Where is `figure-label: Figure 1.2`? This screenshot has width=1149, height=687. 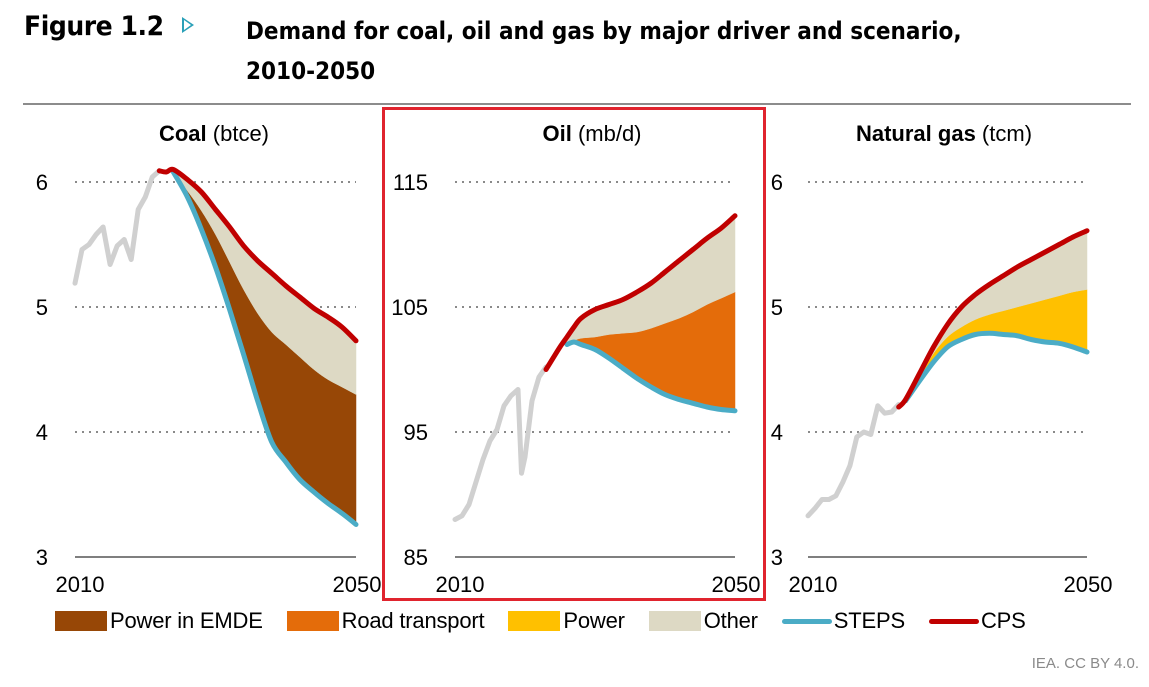 figure-label: Figure 1.2 is located at coordinates (94, 26).